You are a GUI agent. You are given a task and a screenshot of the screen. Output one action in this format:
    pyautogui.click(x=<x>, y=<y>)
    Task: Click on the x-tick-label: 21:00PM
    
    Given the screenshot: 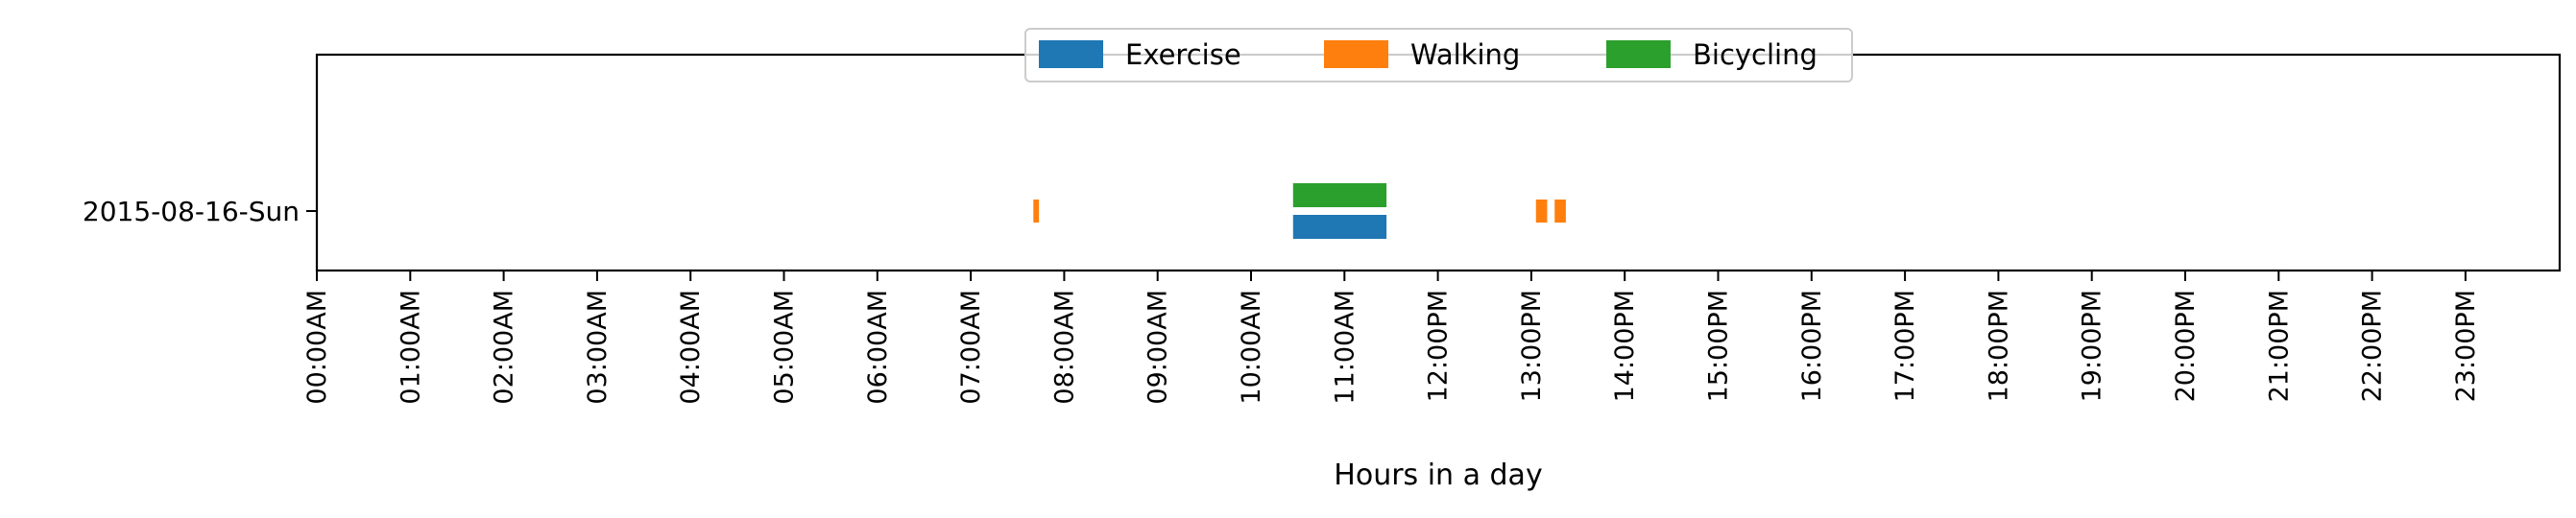 What is the action you would take?
    pyautogui.click(x=2279, y=346)
    